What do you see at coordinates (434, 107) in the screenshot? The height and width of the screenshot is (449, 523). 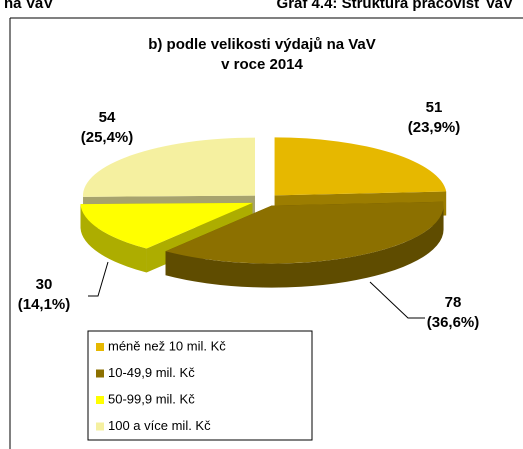 I see `data-label: 51` at bounding box center [434, 107].